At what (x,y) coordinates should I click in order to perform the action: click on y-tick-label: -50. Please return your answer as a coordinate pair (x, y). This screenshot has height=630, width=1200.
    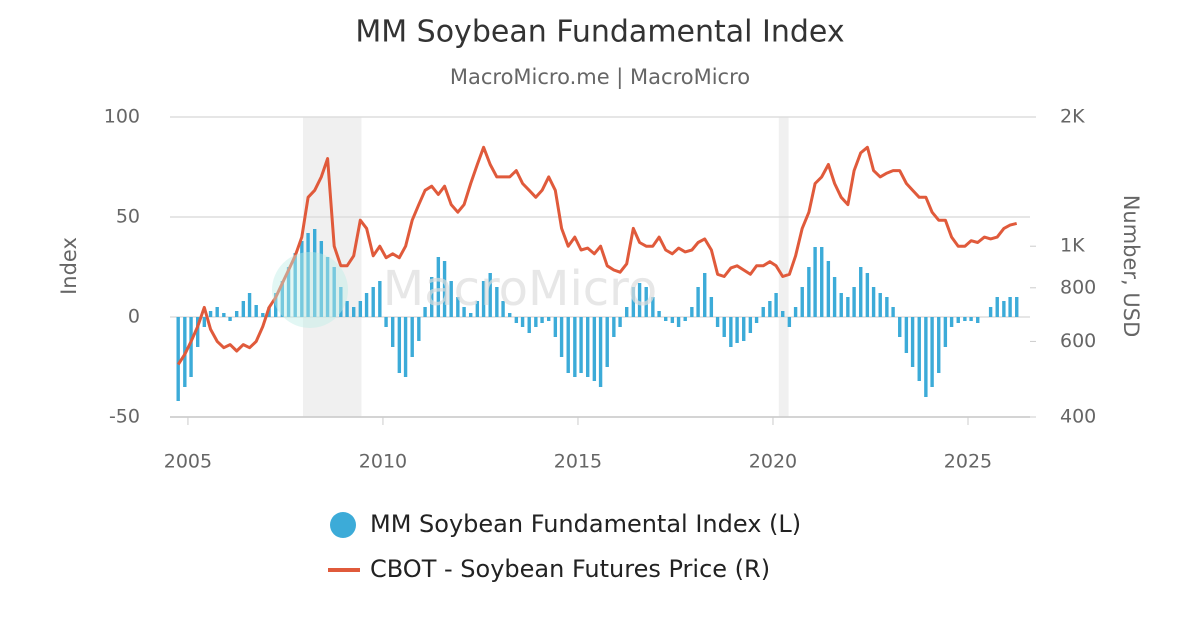
    Looking at the image, I should click on (124, 417).